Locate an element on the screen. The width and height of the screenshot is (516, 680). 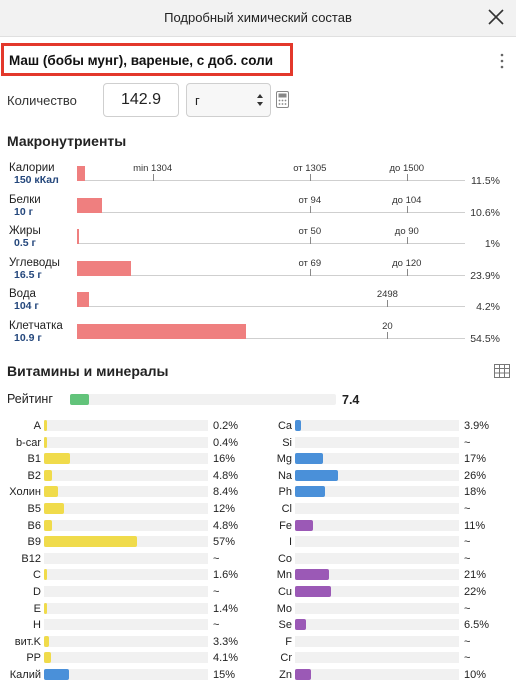
nutrient-row: A 0.2% is located at coordinates (258, 426).